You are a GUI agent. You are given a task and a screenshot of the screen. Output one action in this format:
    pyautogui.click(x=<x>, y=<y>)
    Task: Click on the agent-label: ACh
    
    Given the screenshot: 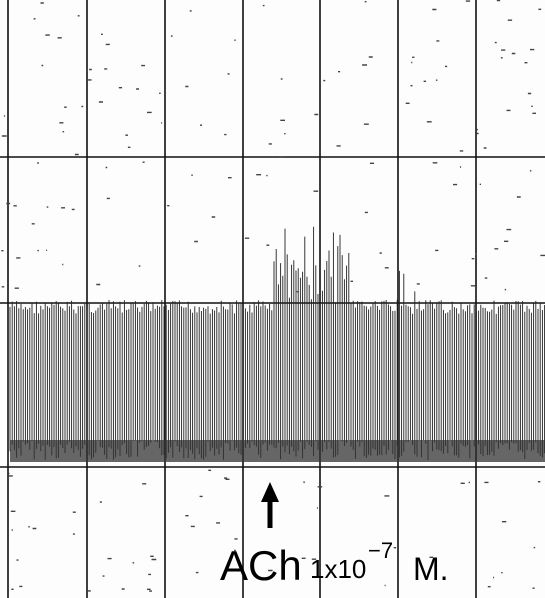 What is the action you would take?
    pyautogui.click(x=261, y=565)
    